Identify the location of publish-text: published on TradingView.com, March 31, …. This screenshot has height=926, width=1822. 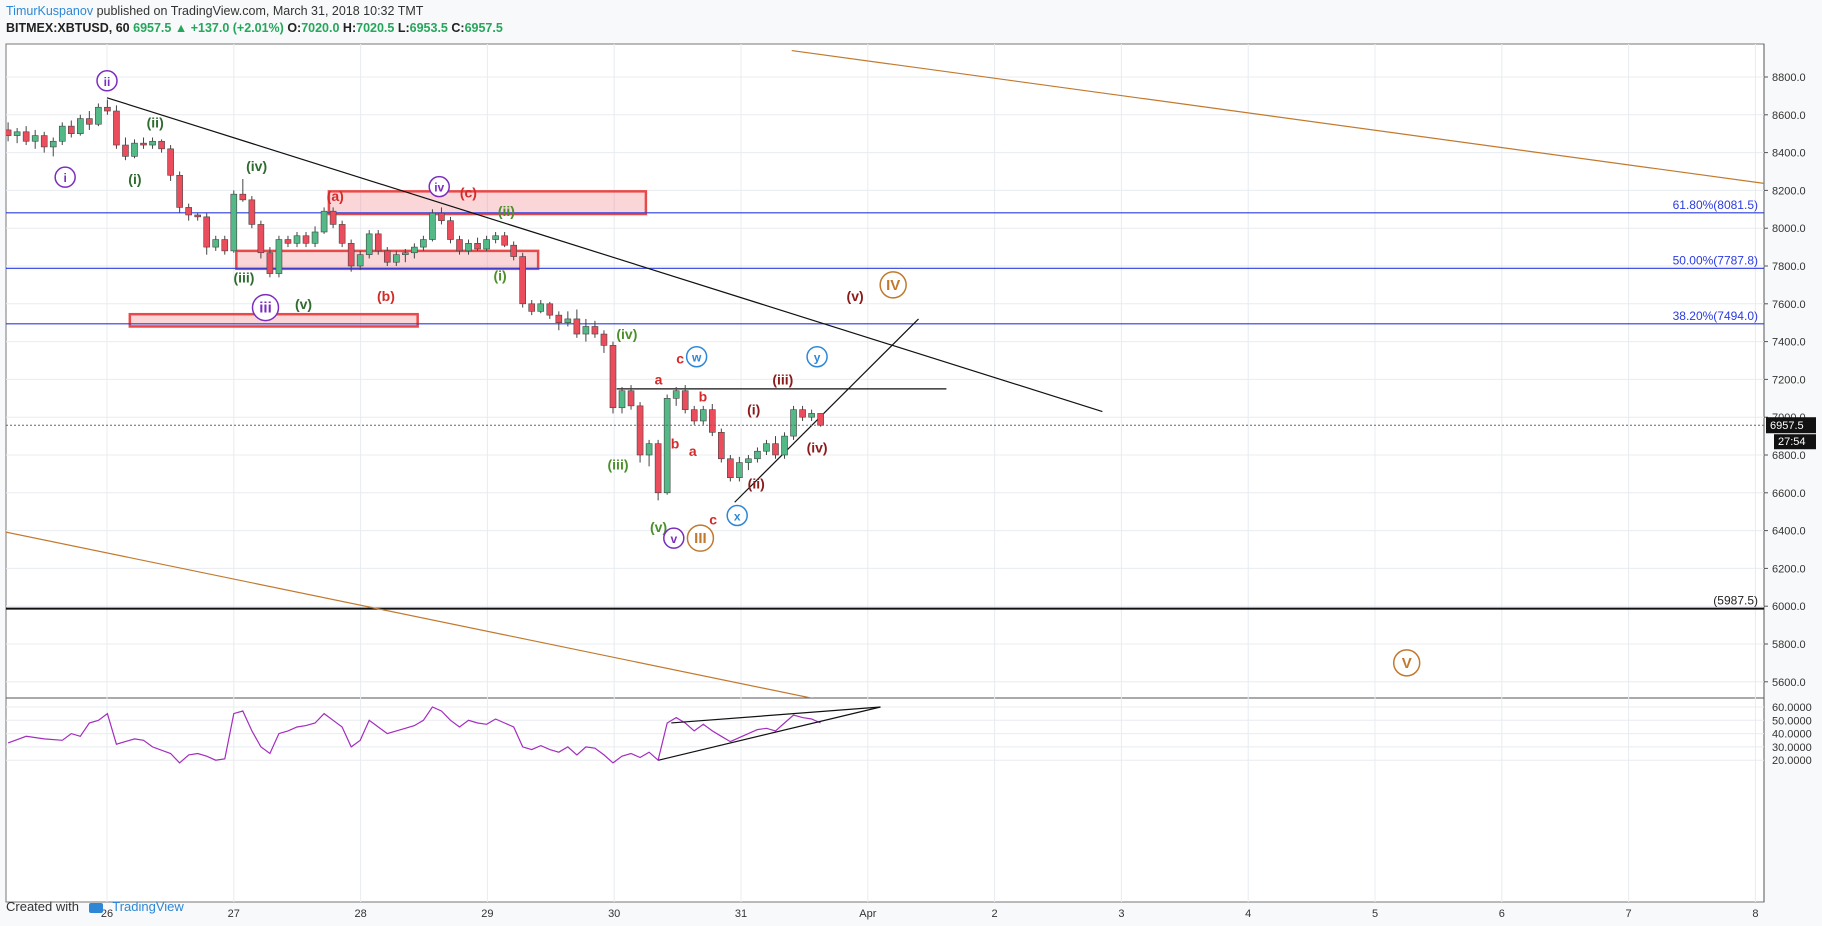
(260, 11).